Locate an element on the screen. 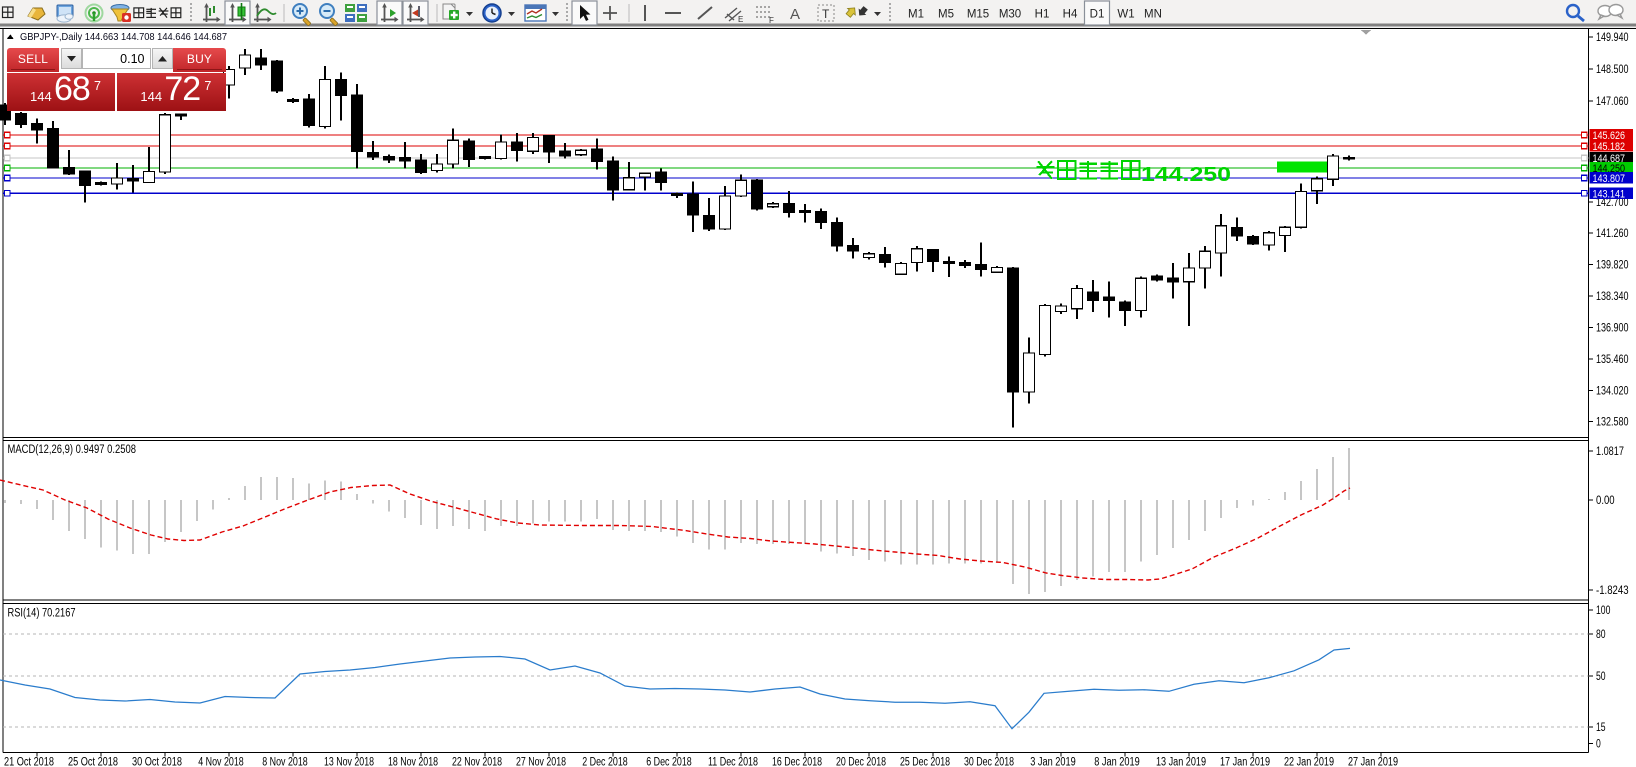  svg-text: 143.141 is located at coordinates (1609, 194).